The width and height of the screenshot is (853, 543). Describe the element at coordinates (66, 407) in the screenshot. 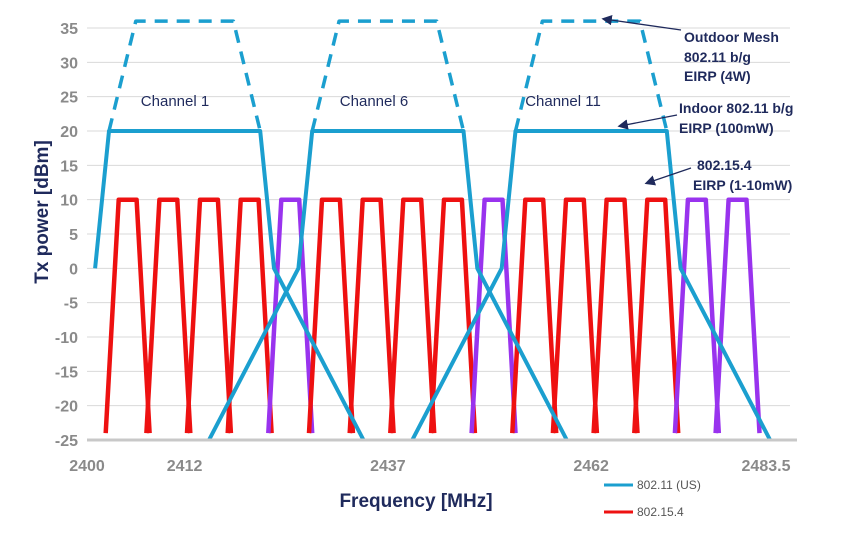

I see `y-tick-label--20: -20` at that location.